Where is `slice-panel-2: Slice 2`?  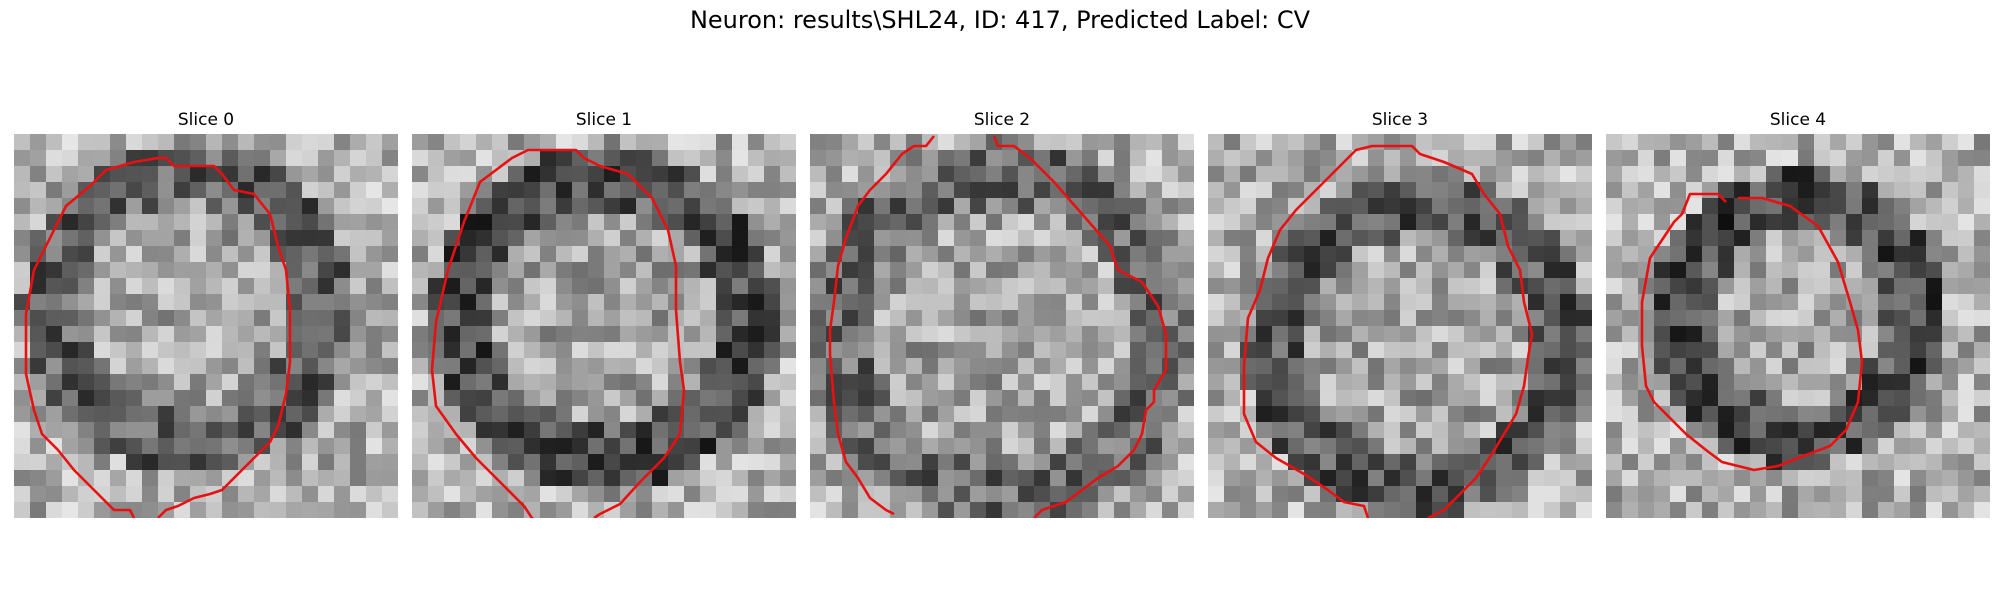
slice-panel-2: Slice 2 is located at coordinates (1002, 313).